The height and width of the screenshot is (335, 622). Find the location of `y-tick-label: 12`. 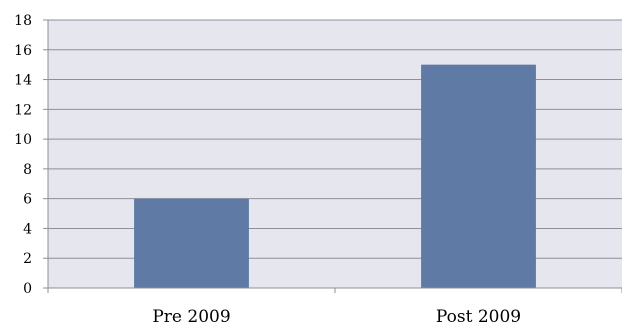

y-tick-label: 12 is located at coordinates (23, 110).